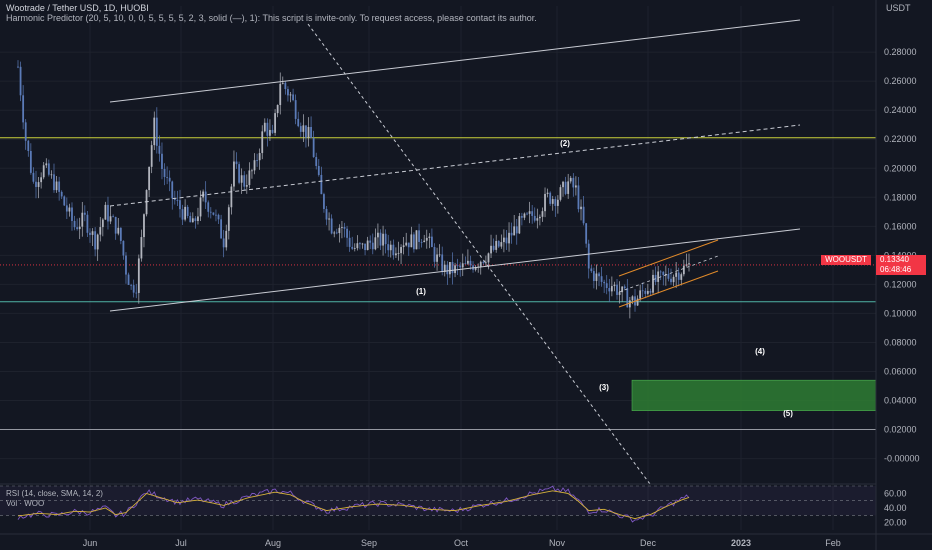  I want to click on time-tick-label: Sep, so click(369, 543).